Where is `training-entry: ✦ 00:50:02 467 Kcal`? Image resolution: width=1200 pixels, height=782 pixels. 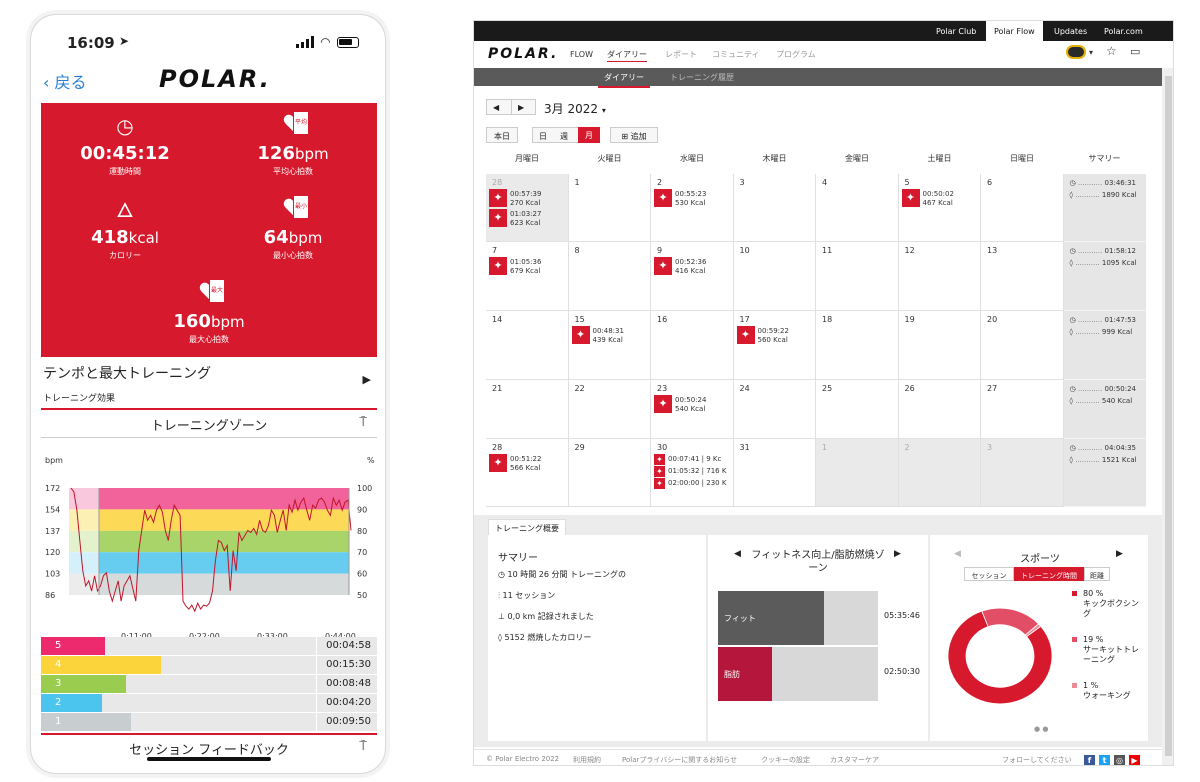 training-entry: ✦ 00:50:02 467 Kcal is located at coordinates (939, 199).